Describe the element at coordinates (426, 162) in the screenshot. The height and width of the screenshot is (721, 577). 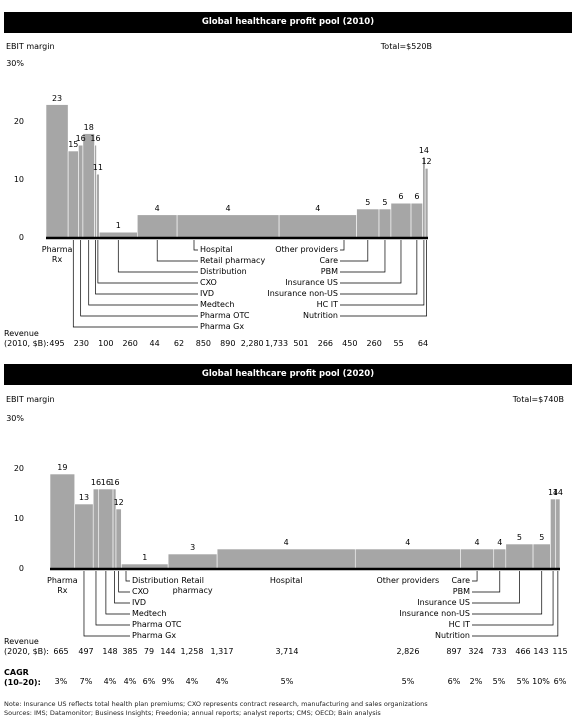
I see `bar-value-label: 12` at that location.